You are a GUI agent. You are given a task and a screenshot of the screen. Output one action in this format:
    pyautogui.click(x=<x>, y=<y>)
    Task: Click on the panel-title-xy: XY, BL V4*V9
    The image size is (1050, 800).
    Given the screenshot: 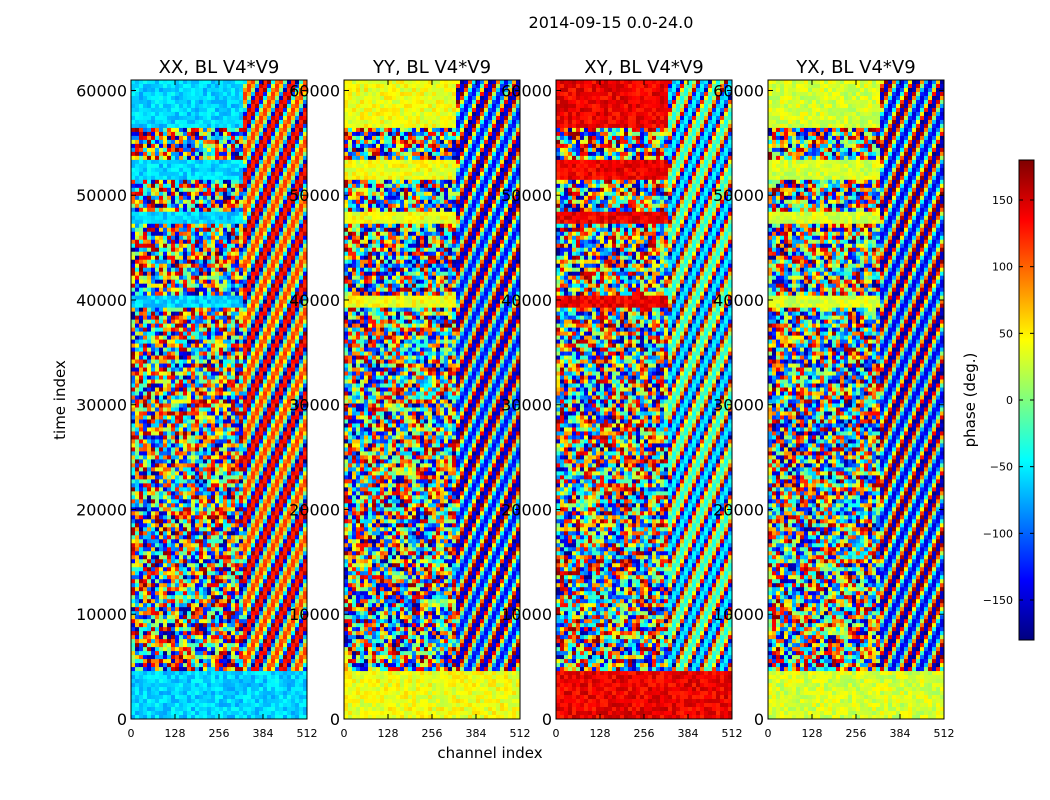 What is the action you would take?
    pyautogui.click(x=643, y=67)
    